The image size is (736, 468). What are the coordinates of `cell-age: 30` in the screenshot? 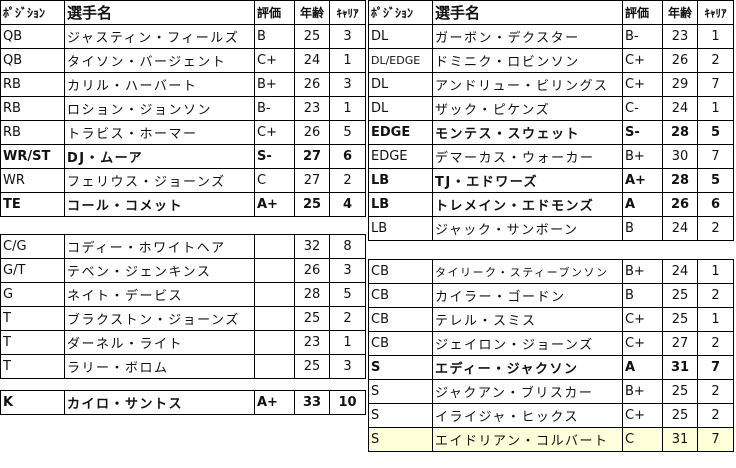 It's located at (680, 156).